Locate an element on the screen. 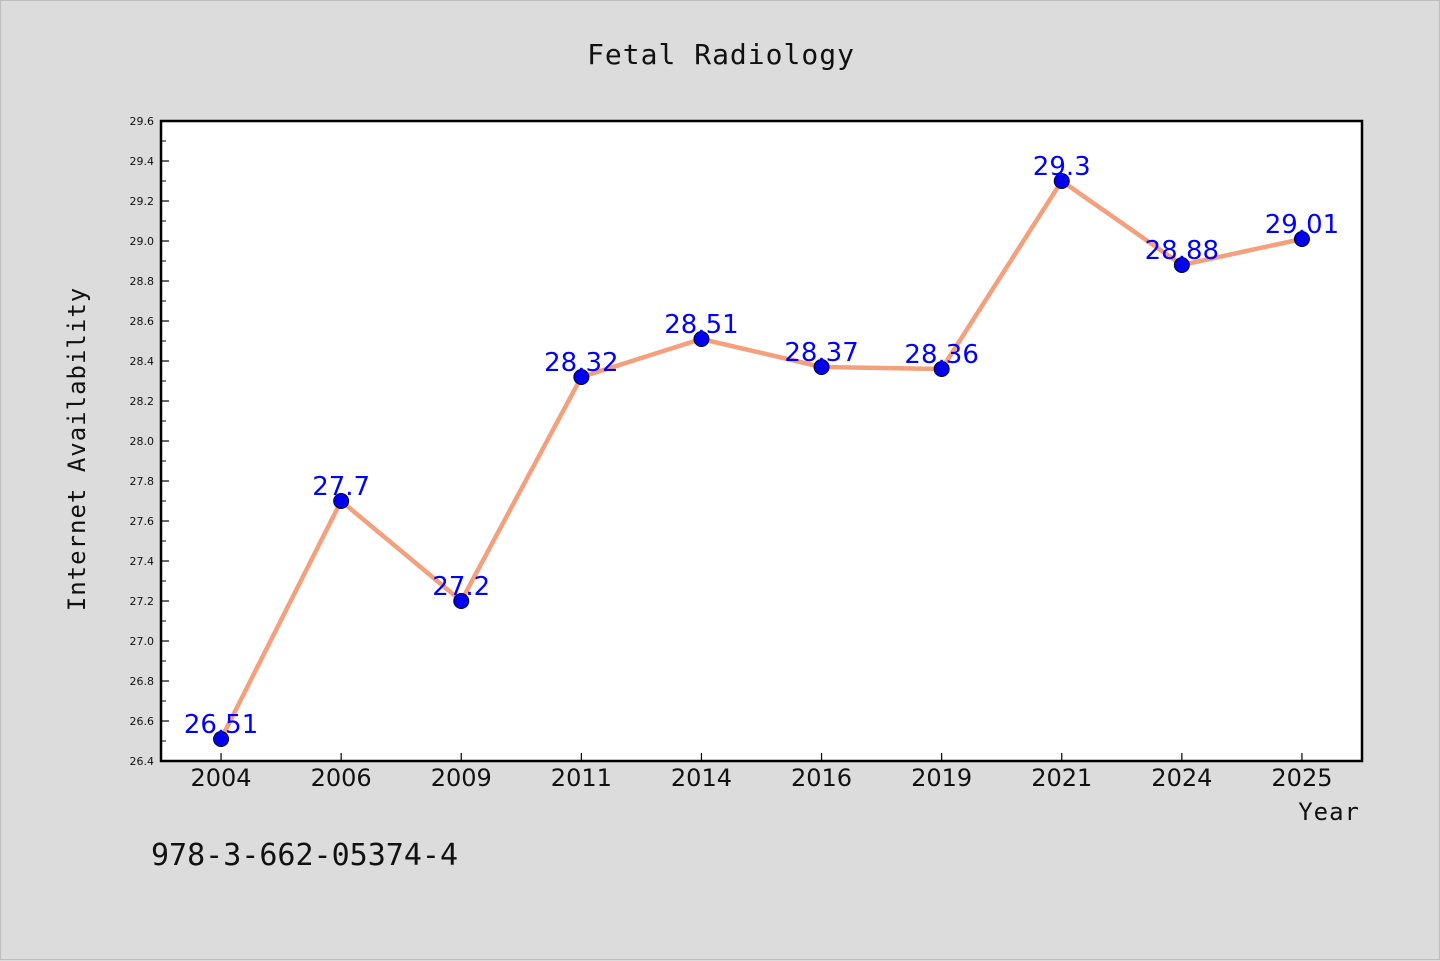 The image size is (1440, 961). y-tick-label: 28.8 is located at coordinates (142, 281).